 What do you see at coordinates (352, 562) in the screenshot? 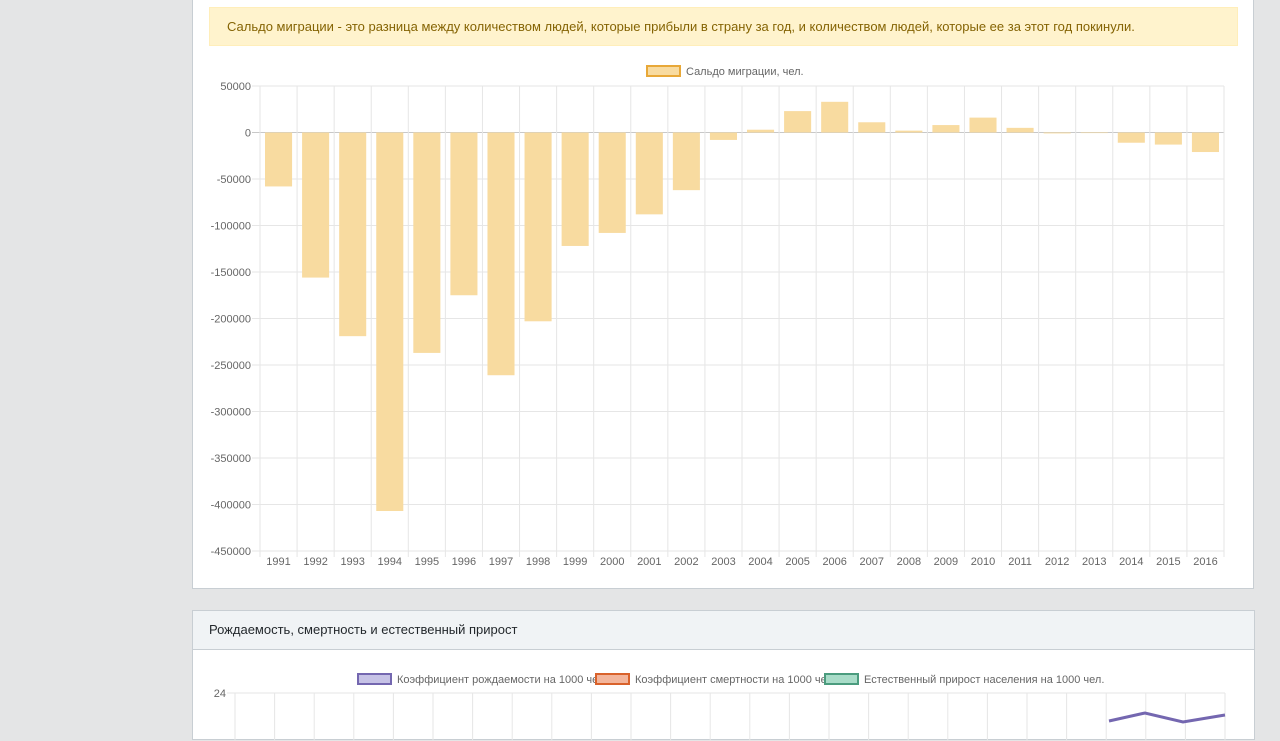
I see `x-tick-label: 1993` at bounding box center [352, 562].